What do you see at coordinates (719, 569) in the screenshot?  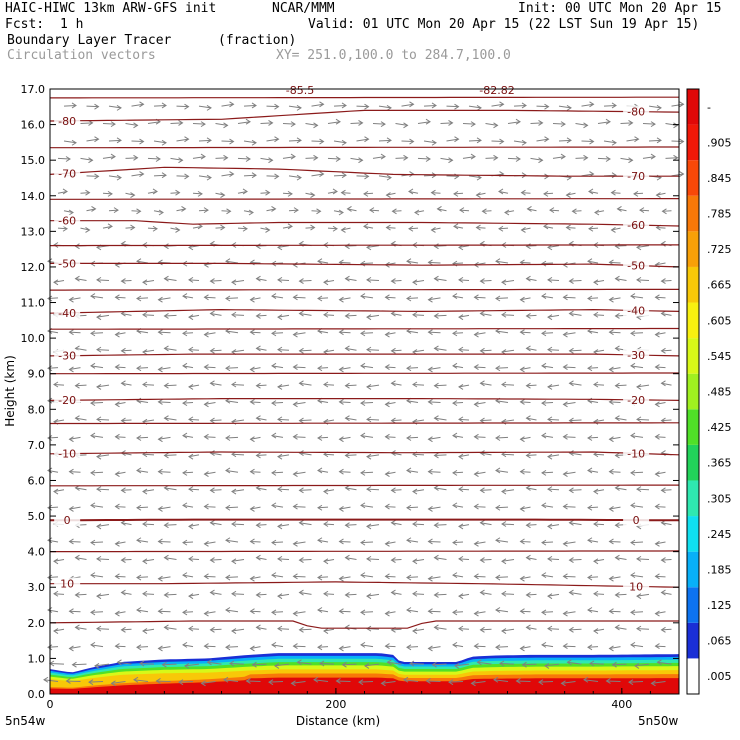 I see `colorbar-label: .185` at bounding box center [719, 569].